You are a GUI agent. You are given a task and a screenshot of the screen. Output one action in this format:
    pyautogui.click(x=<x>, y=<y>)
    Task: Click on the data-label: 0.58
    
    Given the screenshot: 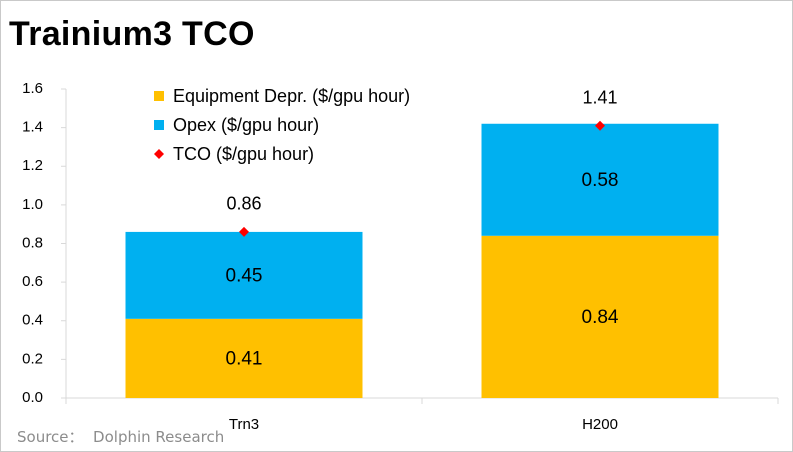 What is the action you would take?
    pyautogui.click(x=600, y=180)
    